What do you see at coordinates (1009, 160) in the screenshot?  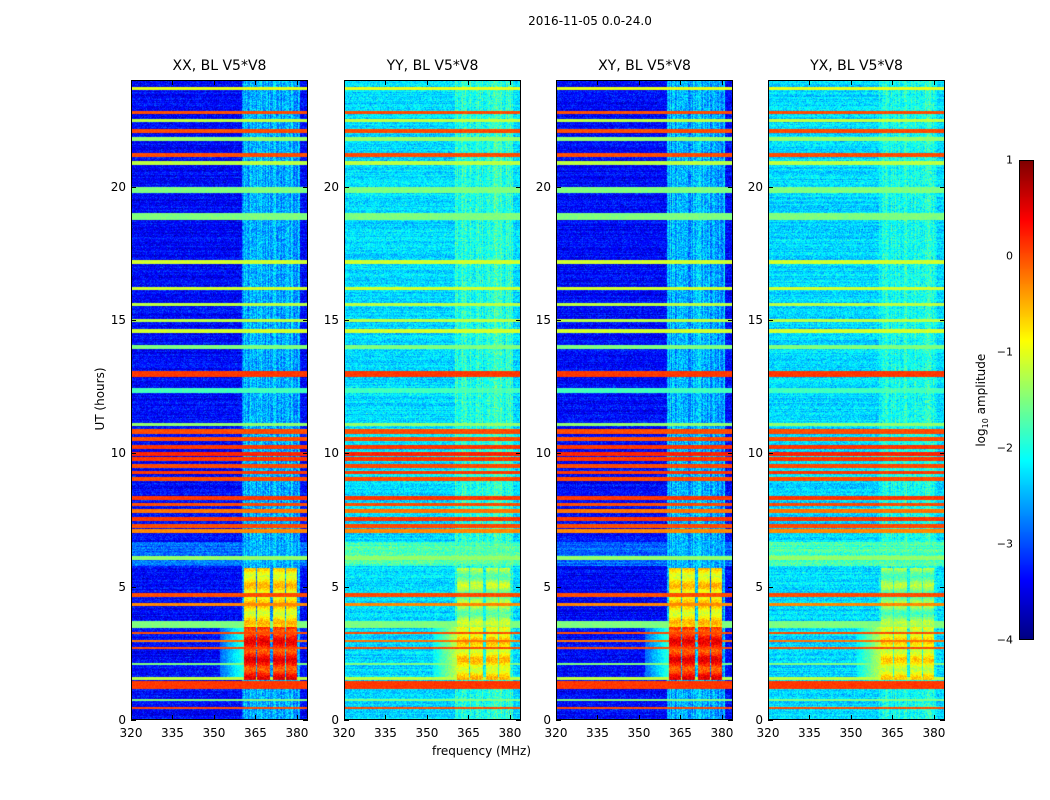 I see `colorbar-tick-label: 1` at bounding box center [1009, 160].